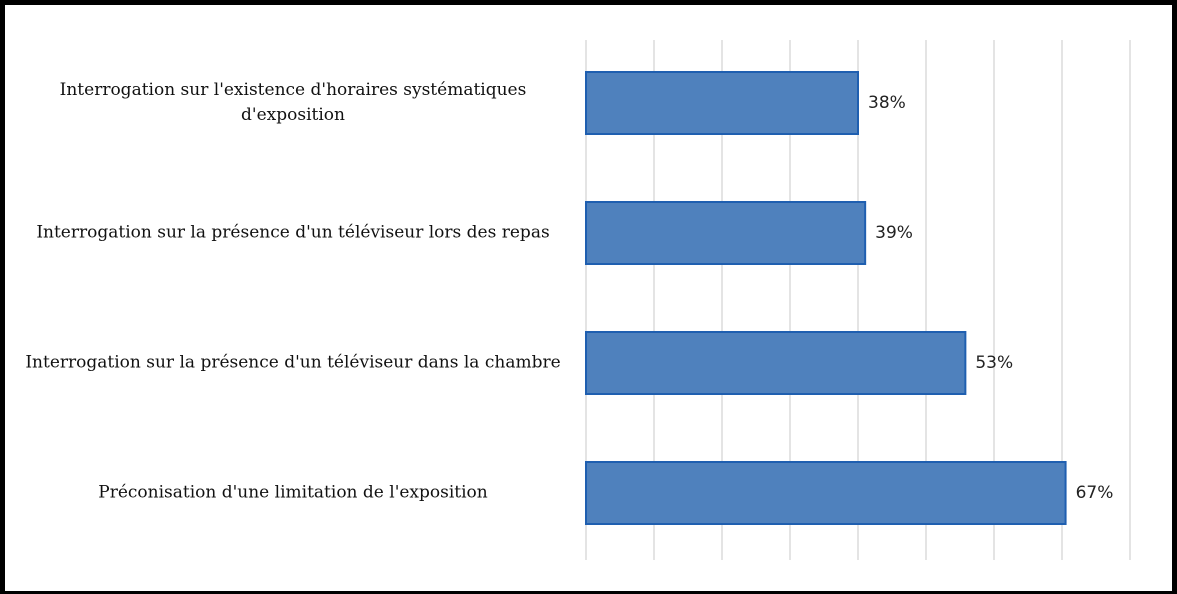 The width and height of the screenshot is (1177, 594). I want to click on value-label: 39%, so click(894, 233).